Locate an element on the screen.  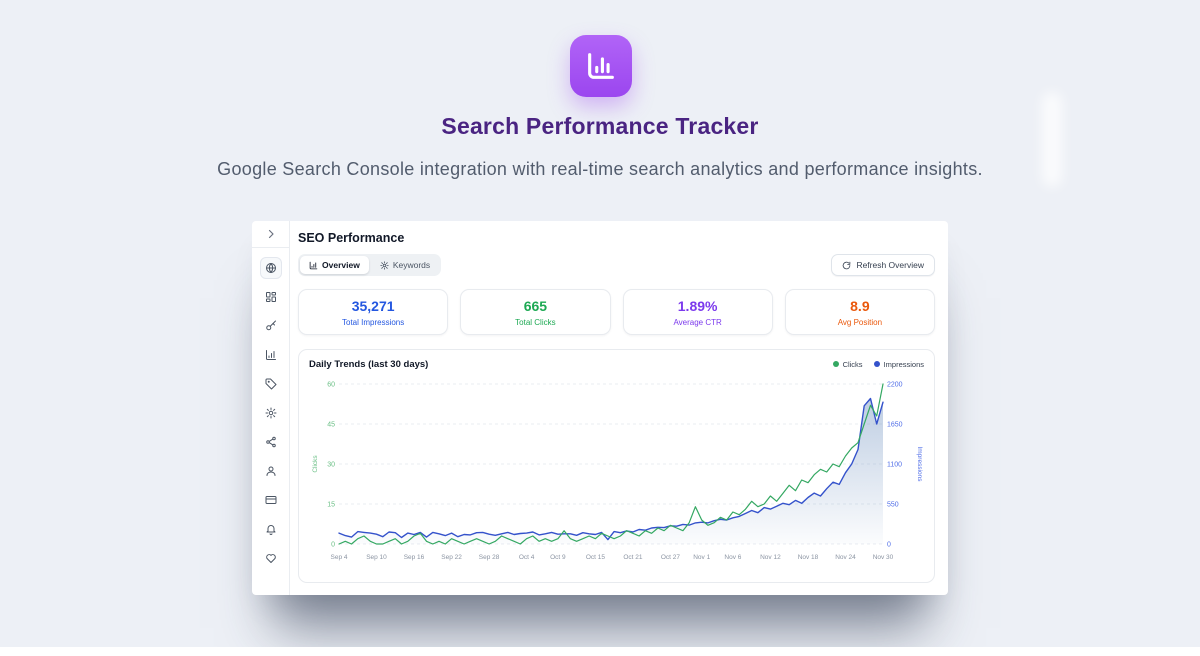
app-icon is located at coordinates (601, 66).